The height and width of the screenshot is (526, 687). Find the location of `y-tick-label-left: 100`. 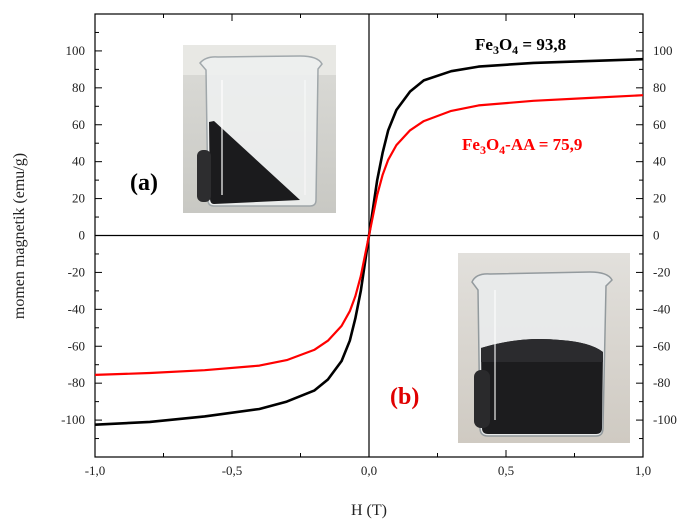

y-tick-label-left: 100 is located at coordinates (76, 50).